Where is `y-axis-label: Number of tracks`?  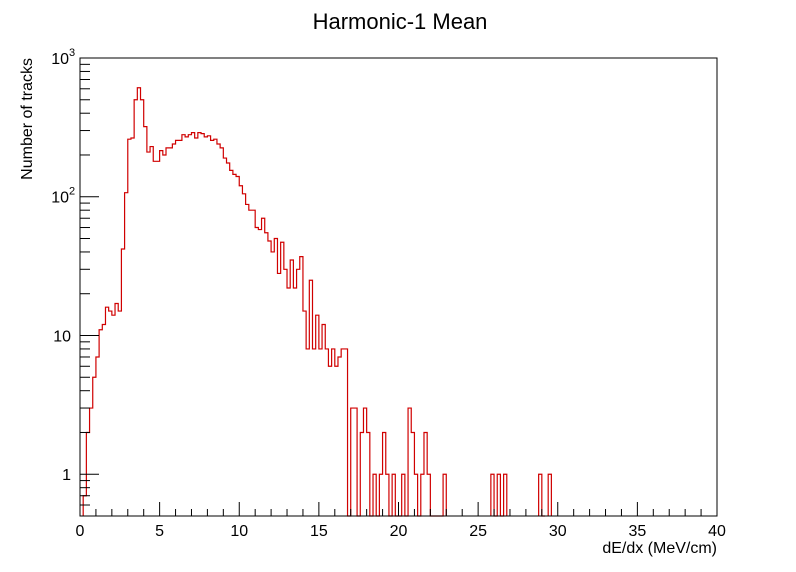
y-axis-label: Number of tracks is located at coordinates (27, 119).